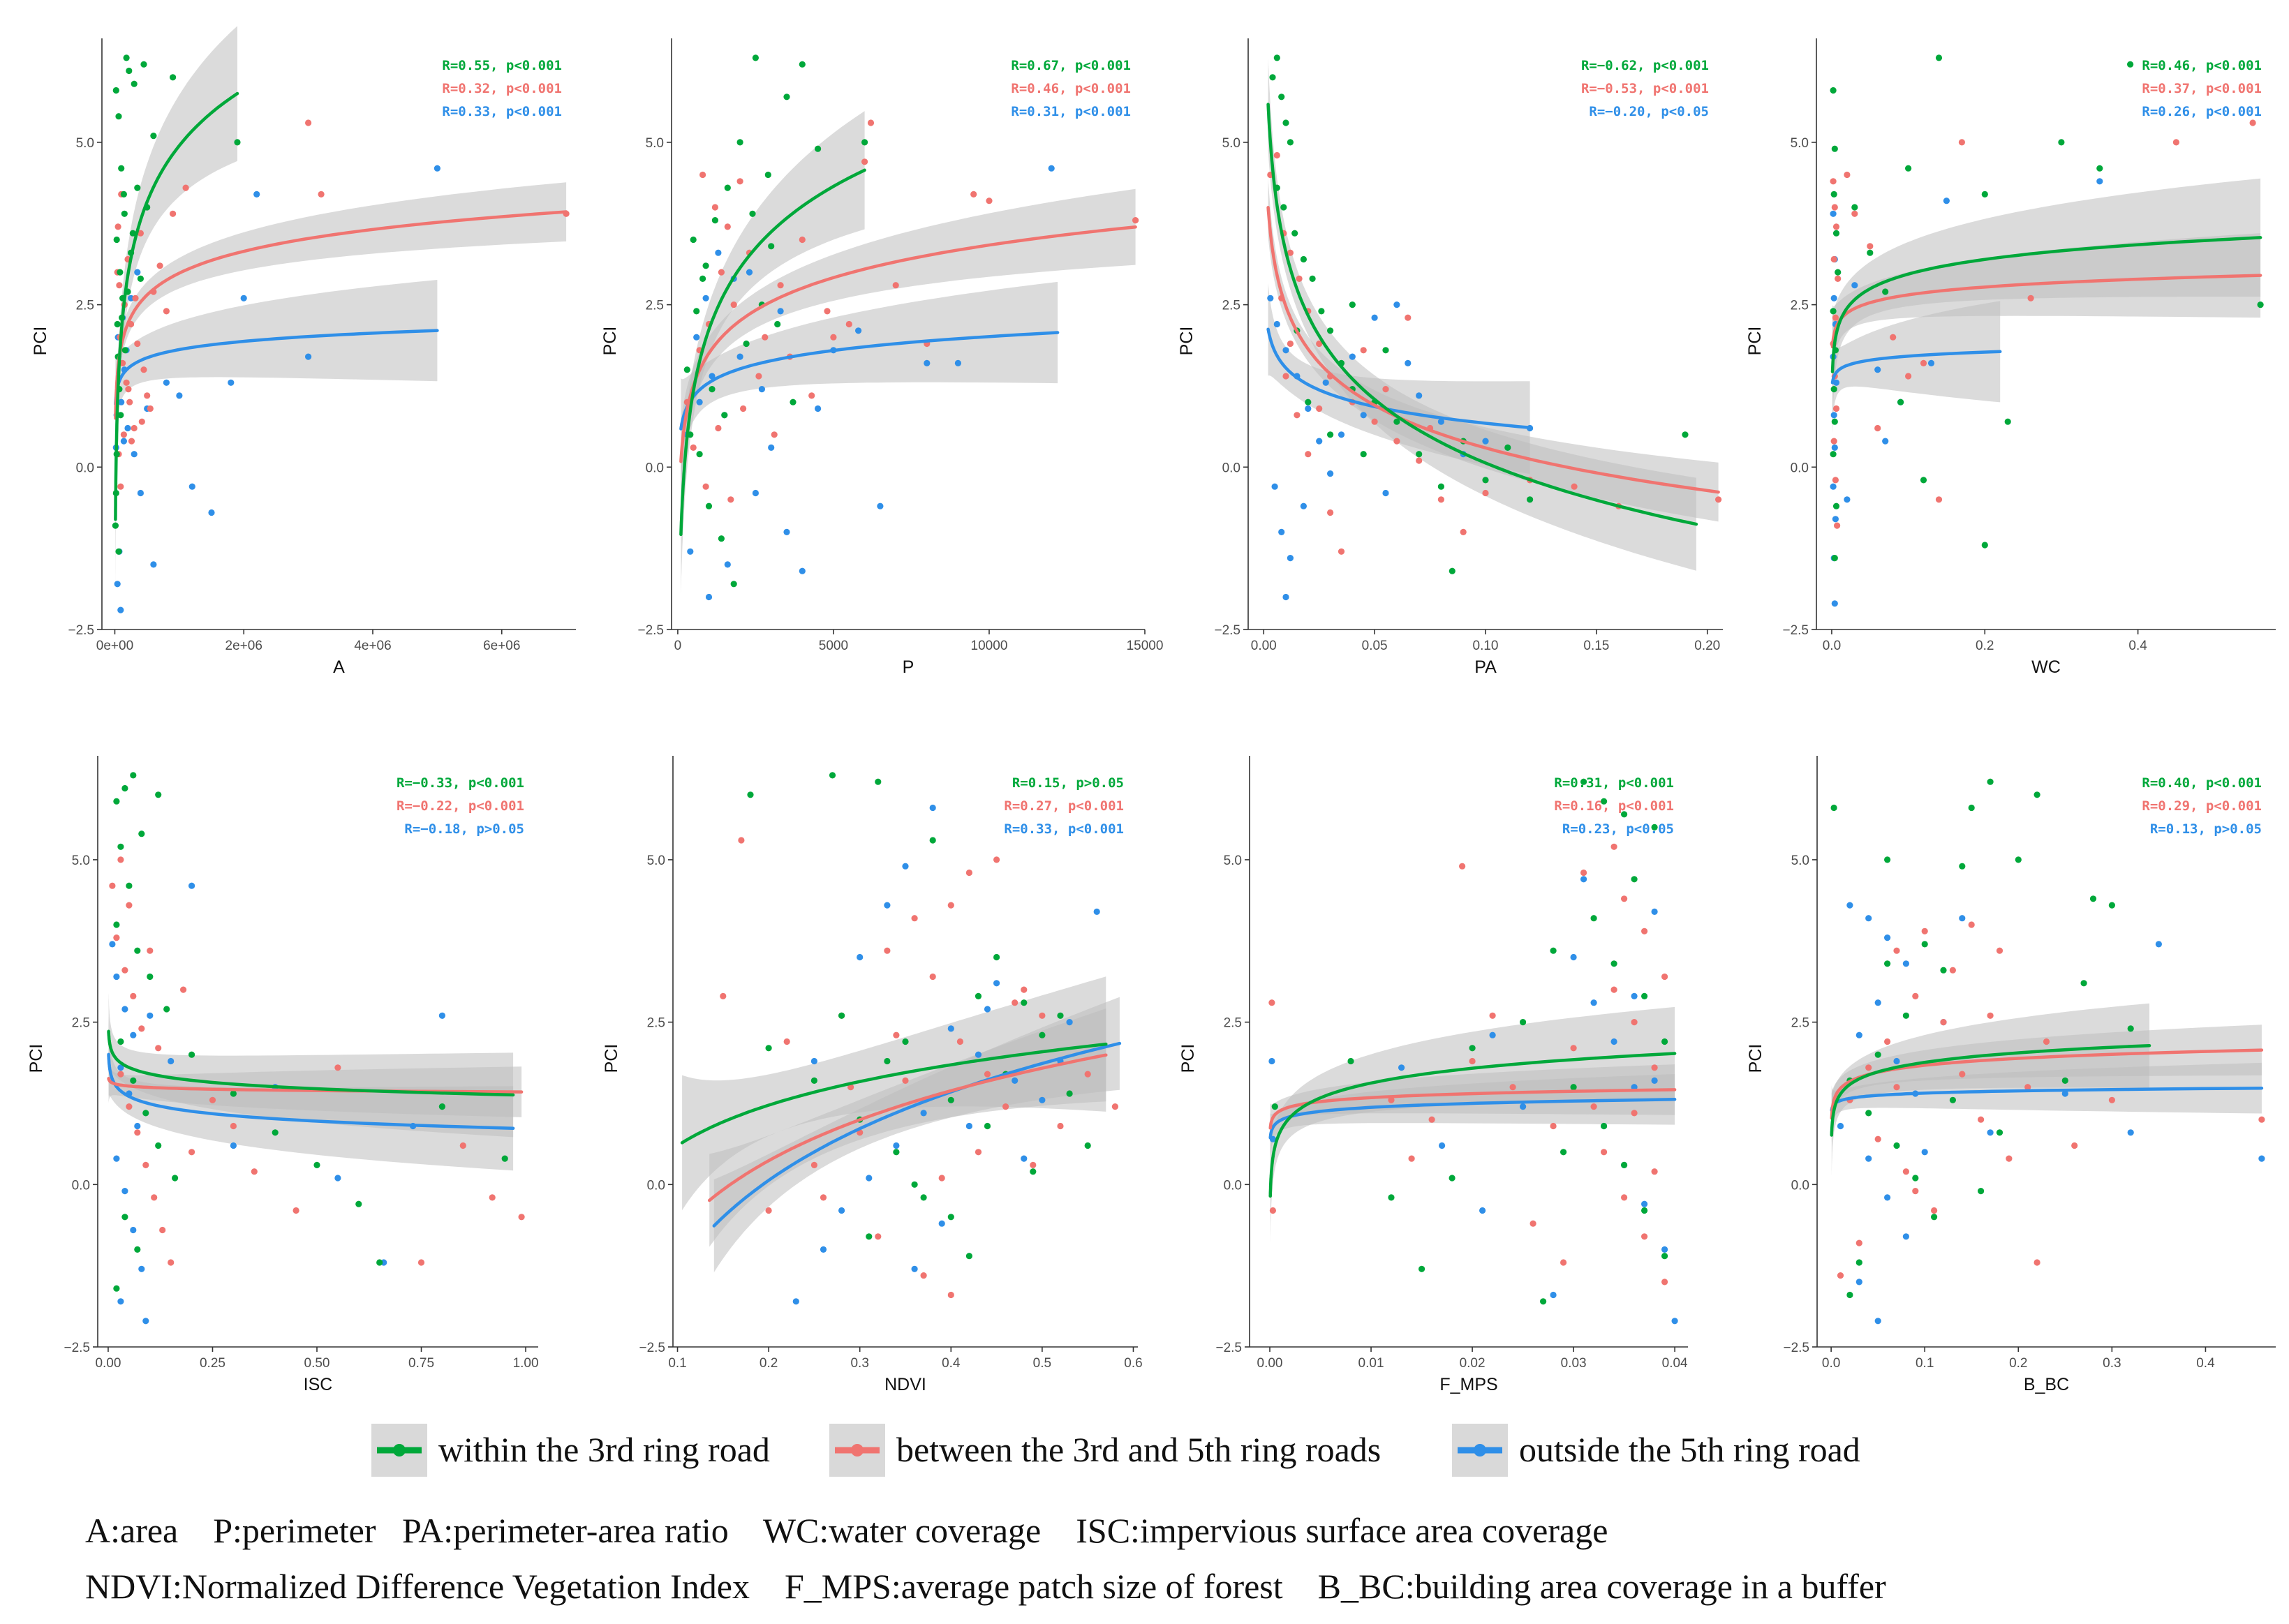 Image resolution: width=2289 pixels, height=1624 pixels. I want to click on x-tick-label: 0.05, so click(1375, 646).